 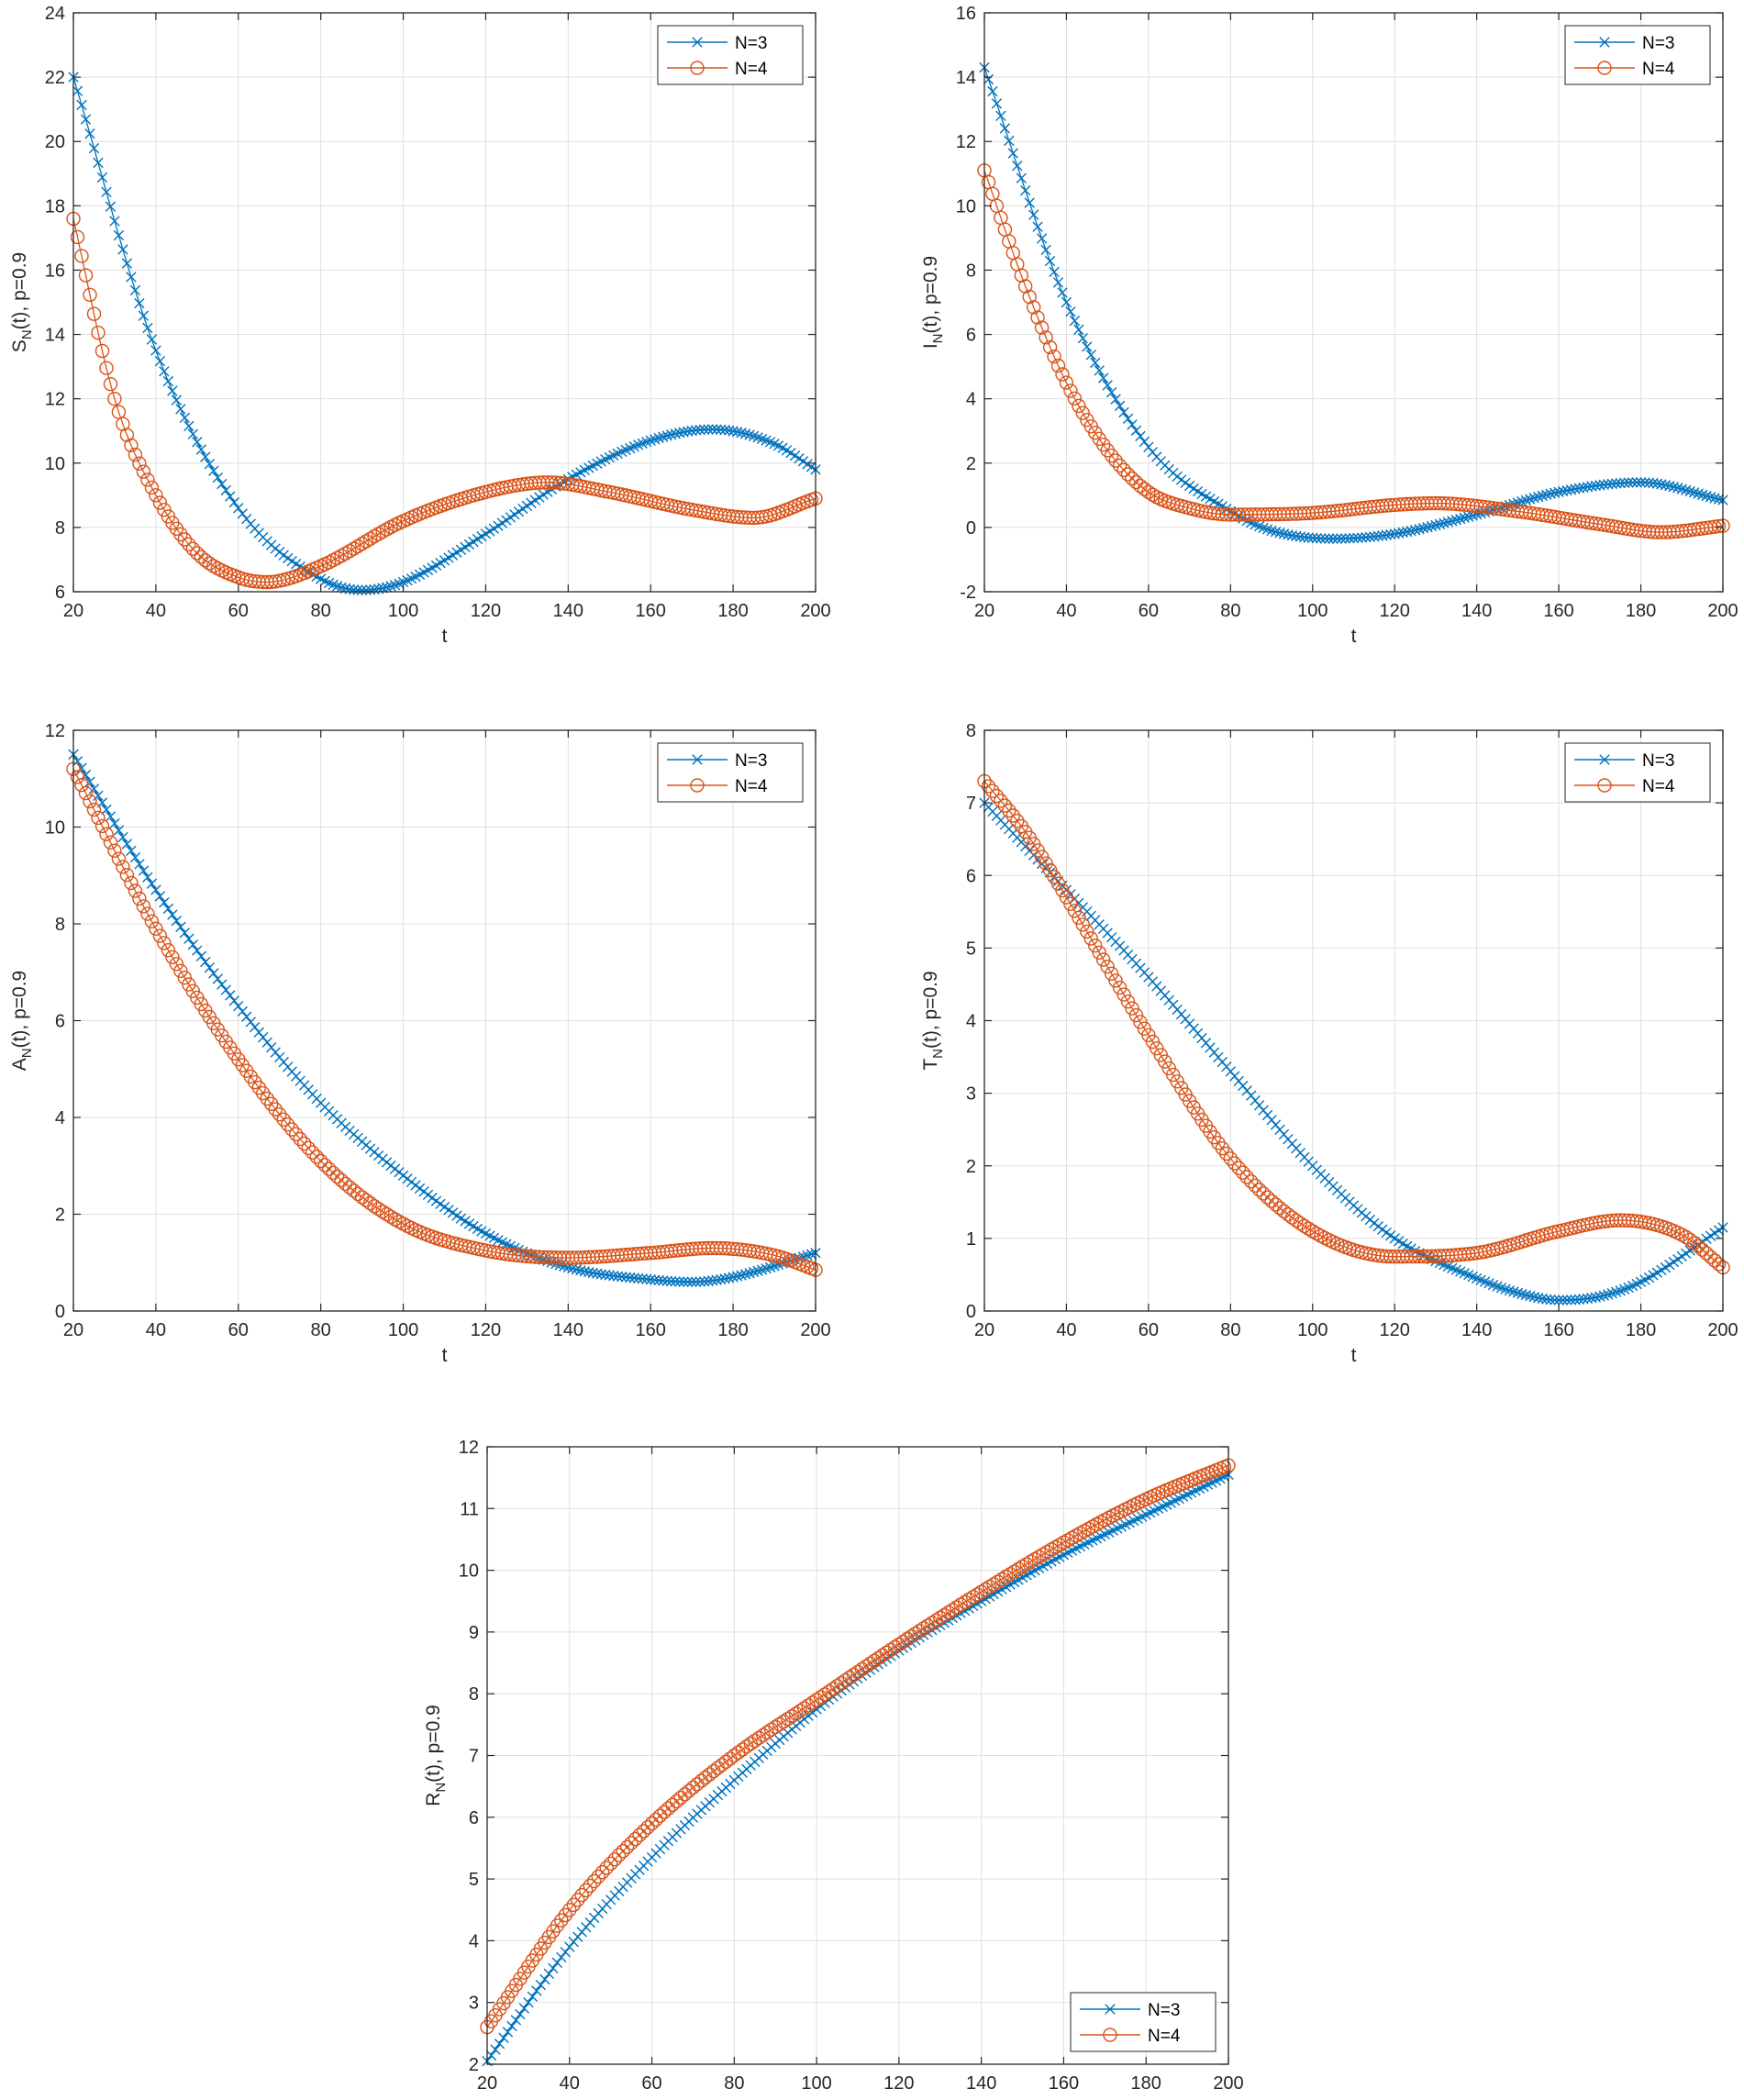 I want to click on x-tick-label: 140, so click(x=1476, y=611).